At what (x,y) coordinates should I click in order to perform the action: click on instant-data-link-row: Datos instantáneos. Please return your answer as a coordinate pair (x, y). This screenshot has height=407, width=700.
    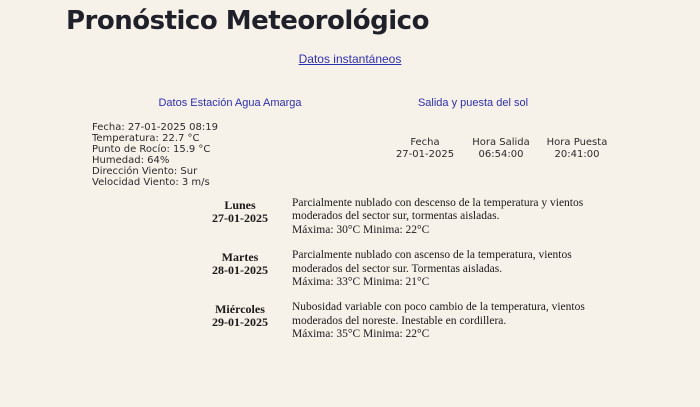
    Looking at the image, I should click on (350, 59).